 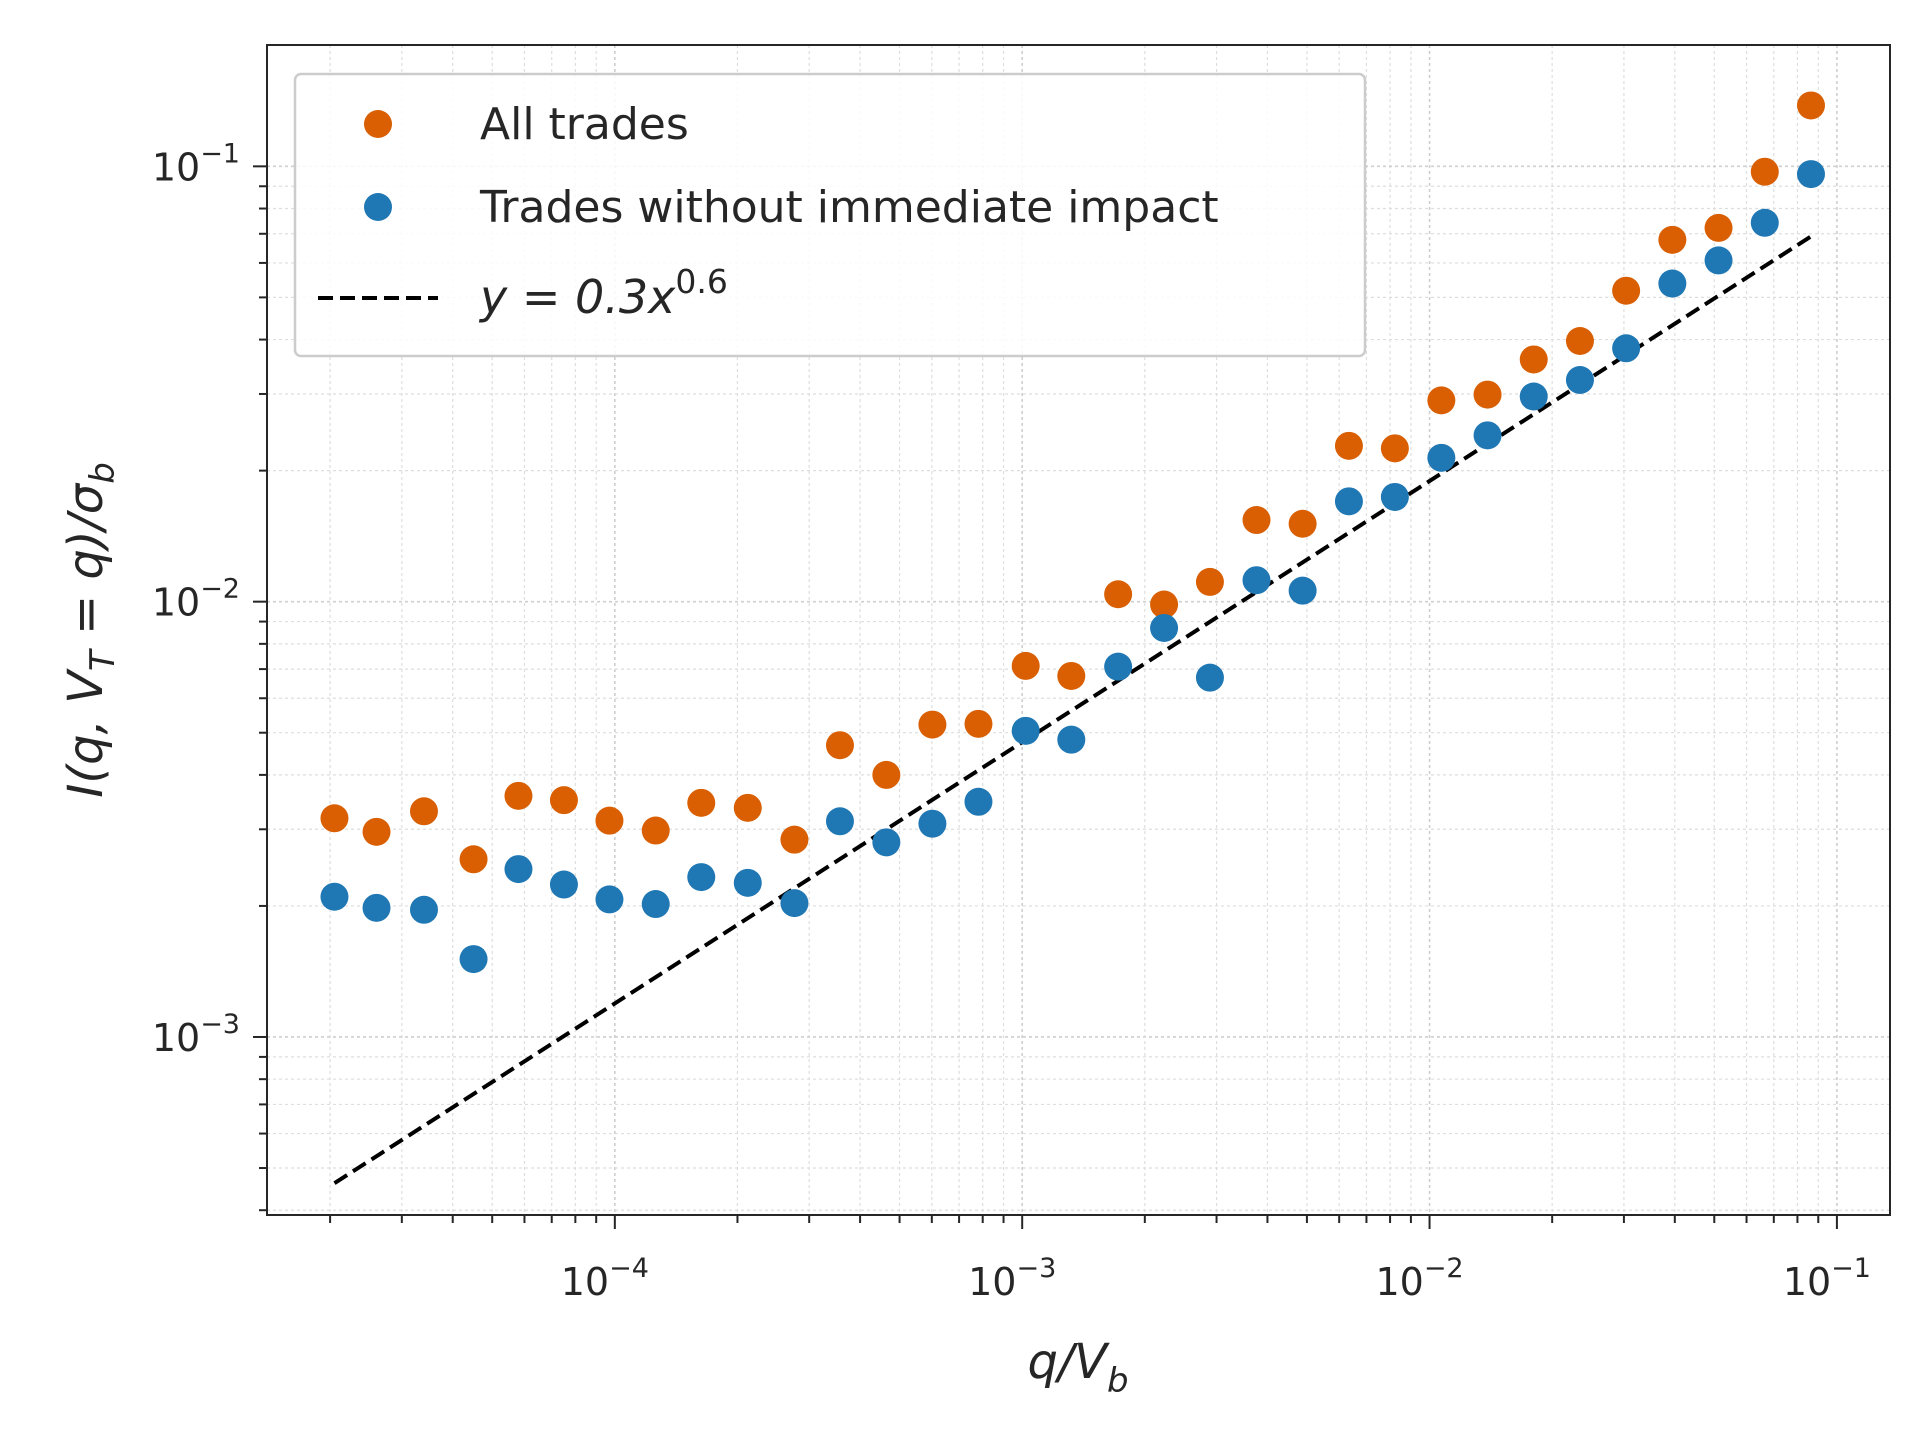 I want to click on legend-marker-all-trades, so click(x=378, y=124).